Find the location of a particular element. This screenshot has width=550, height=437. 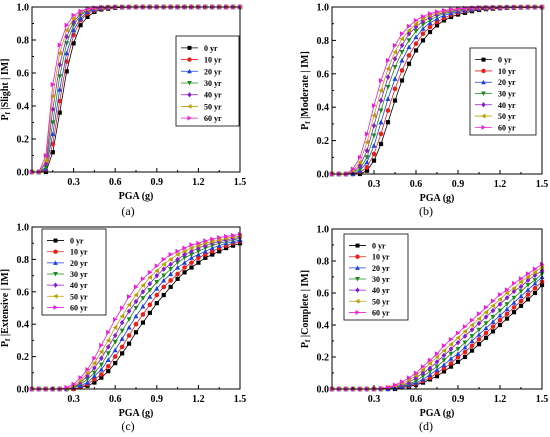

legend-item: 0 yr is located at coordinates (199, 48).